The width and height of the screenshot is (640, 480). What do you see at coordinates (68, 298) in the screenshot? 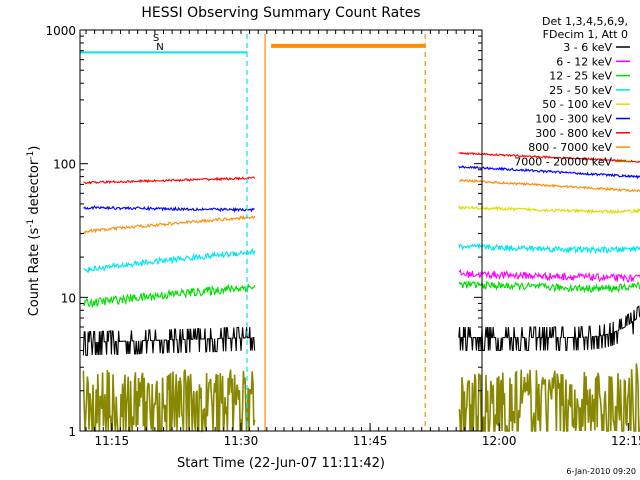
I see `y-tick-label: 10` at bounding box center [68, 298].